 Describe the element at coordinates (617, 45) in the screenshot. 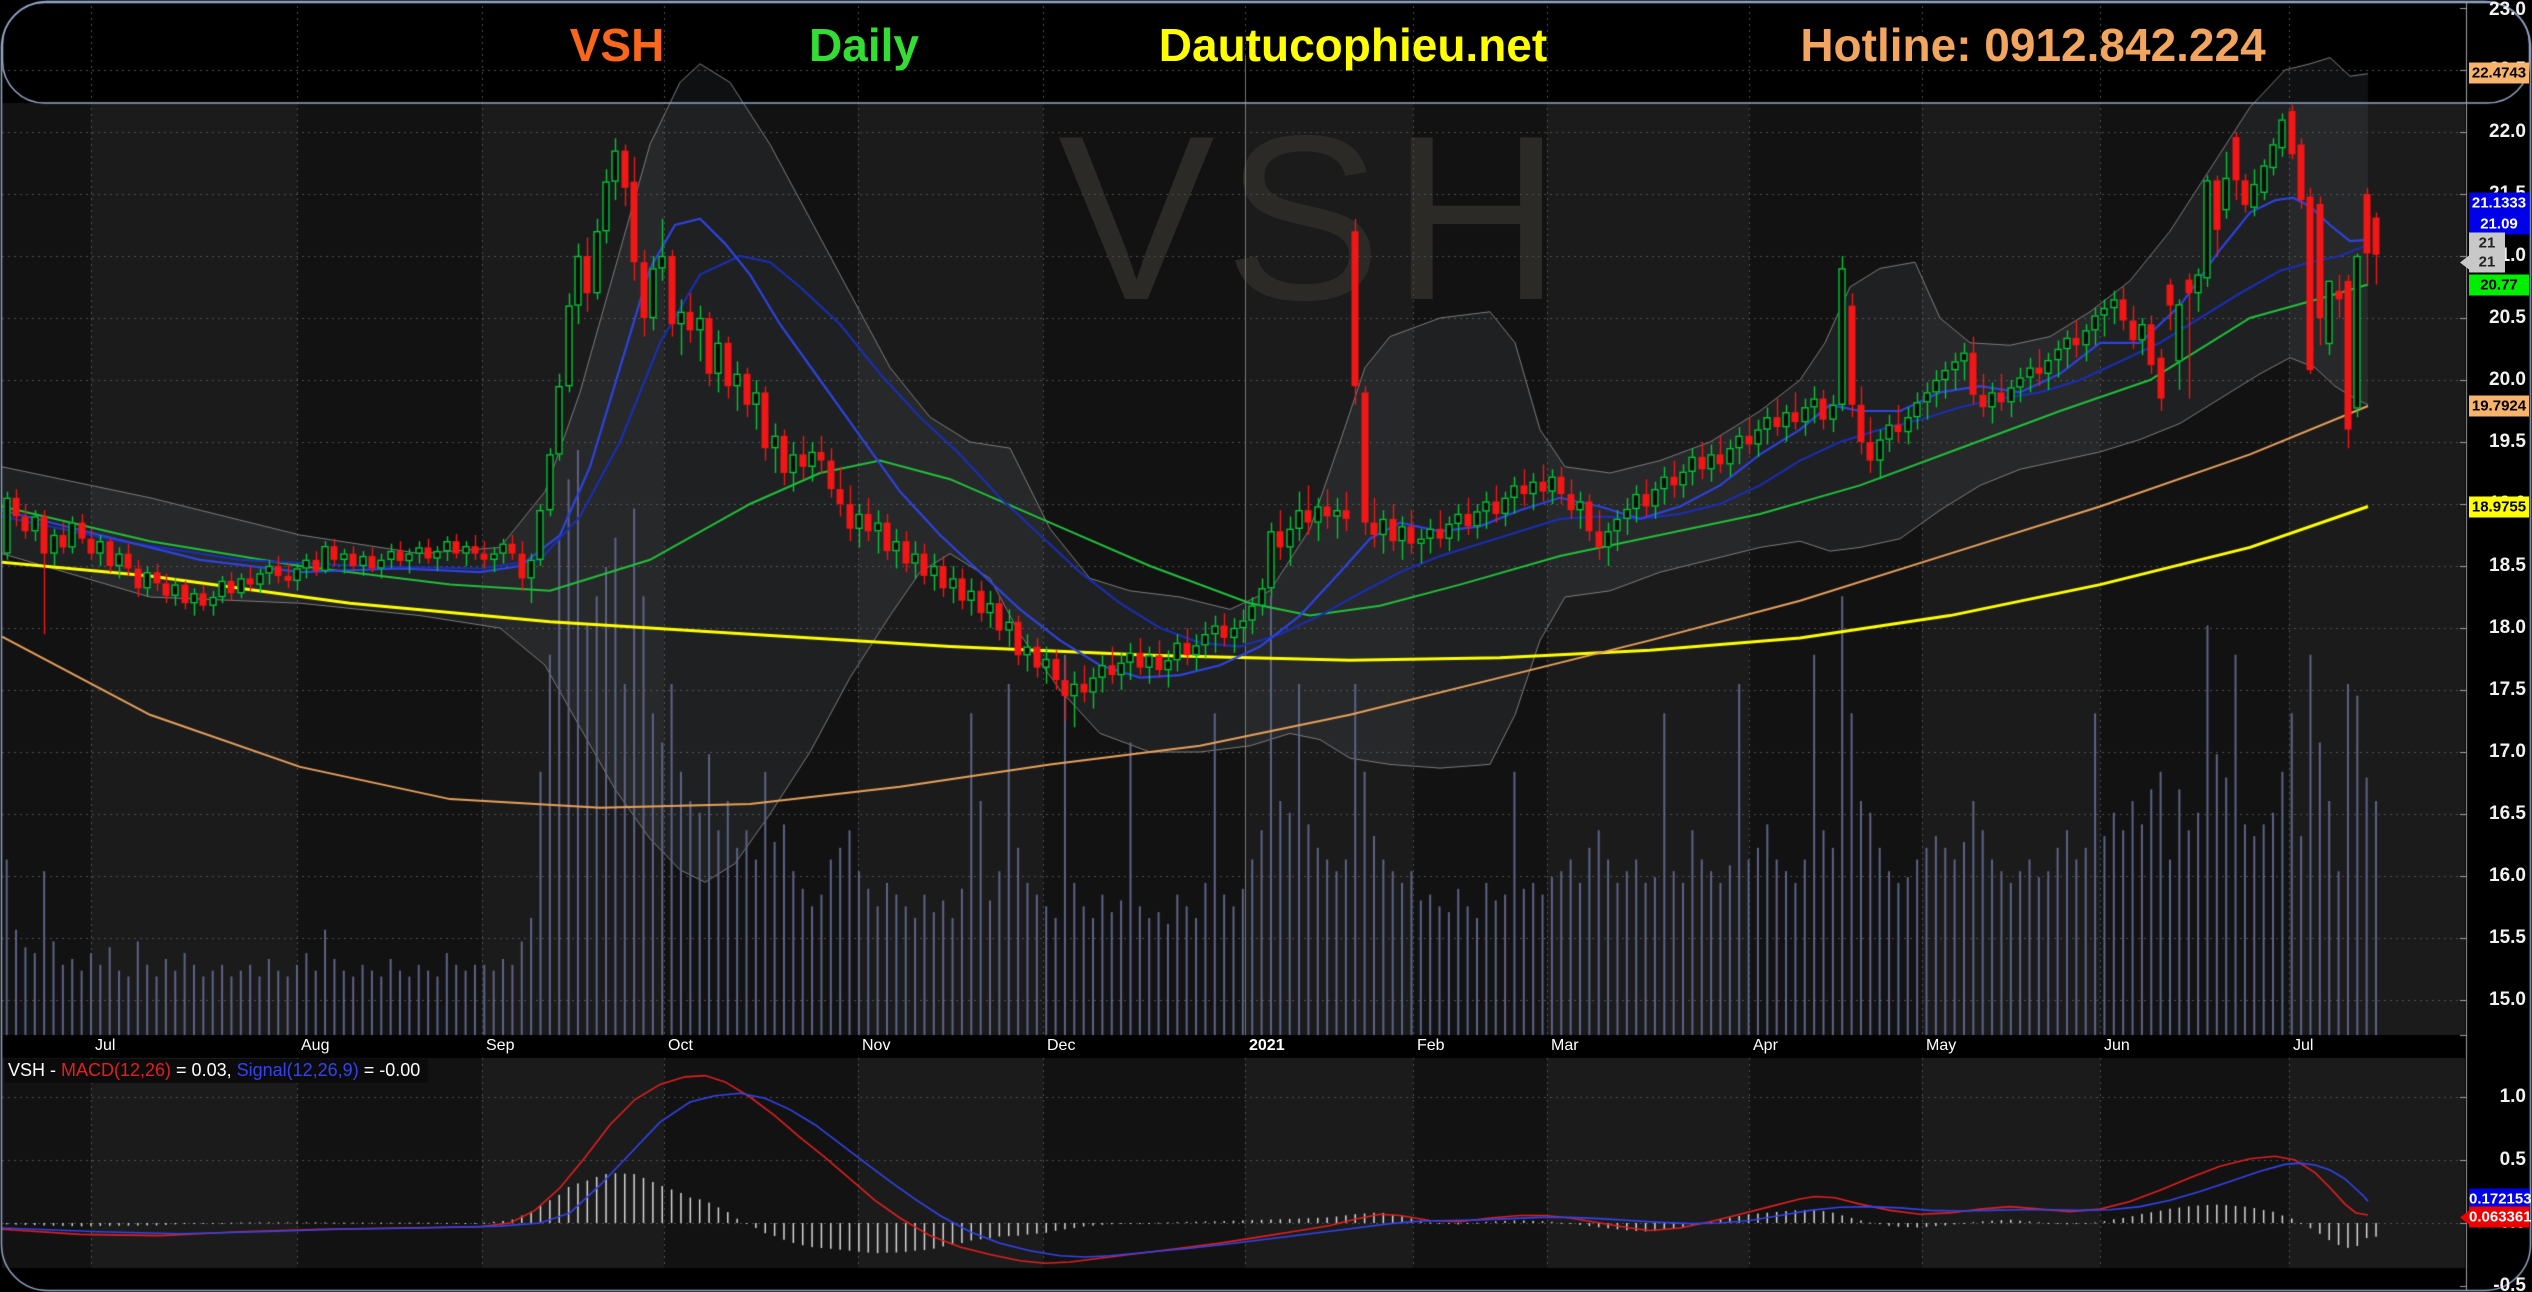

I see `symbol-title: VSH` at that location.